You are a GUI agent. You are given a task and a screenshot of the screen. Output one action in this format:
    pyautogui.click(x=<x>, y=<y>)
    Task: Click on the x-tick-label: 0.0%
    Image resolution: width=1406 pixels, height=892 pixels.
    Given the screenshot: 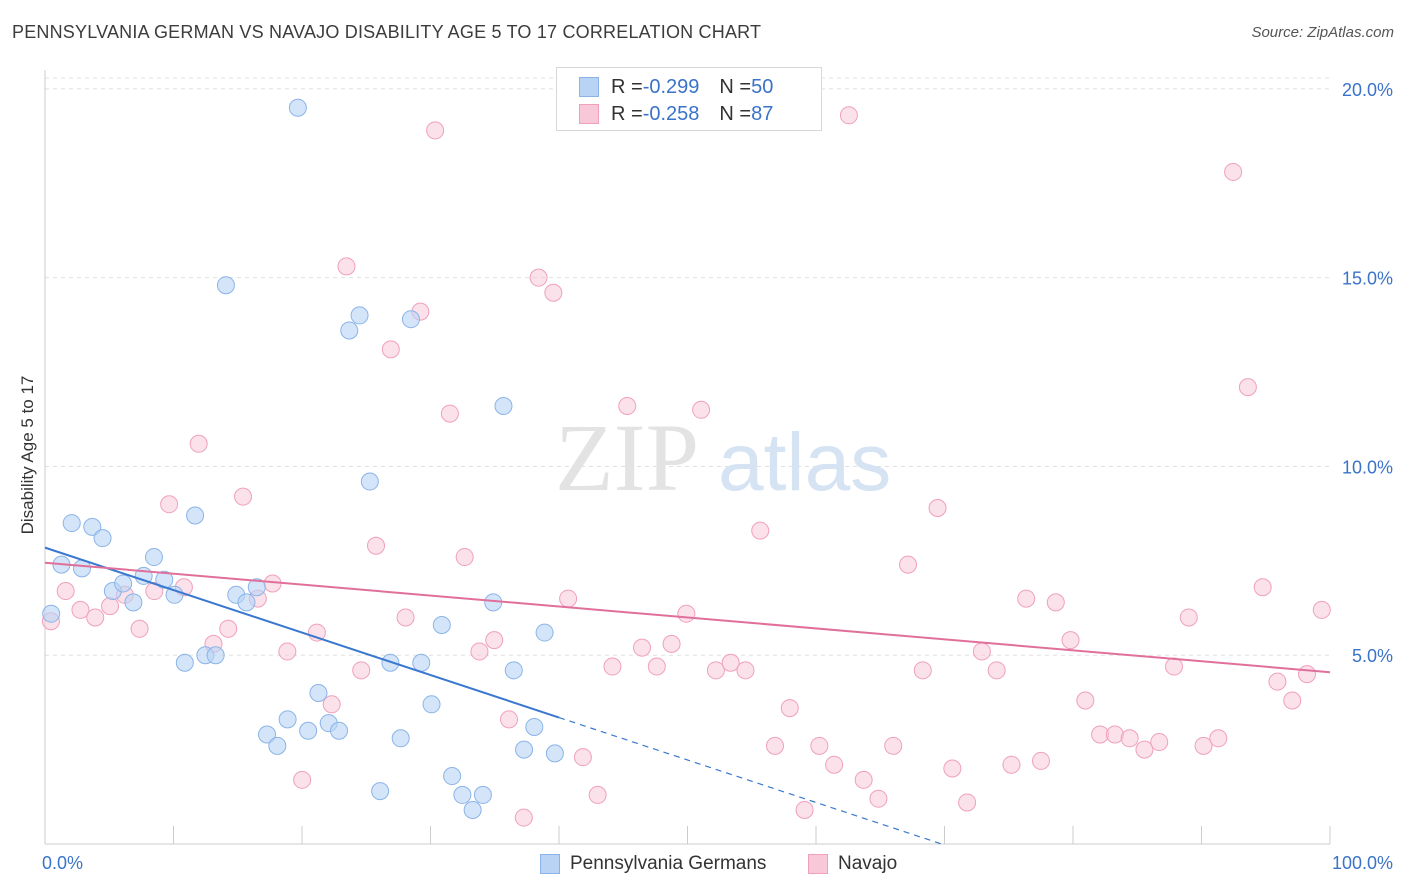 What is the action you would take?
    pyautogui.click(x=62, y=863)
    